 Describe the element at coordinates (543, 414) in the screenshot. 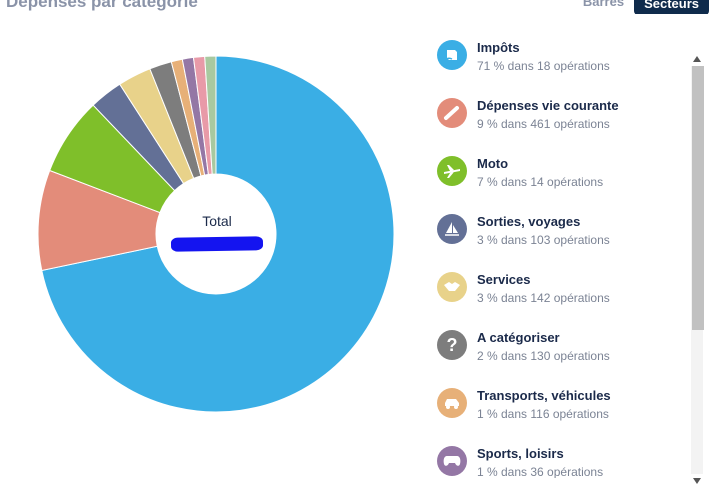

I see `legend-item-detail: 1 % dans 116 opérations` at that location.